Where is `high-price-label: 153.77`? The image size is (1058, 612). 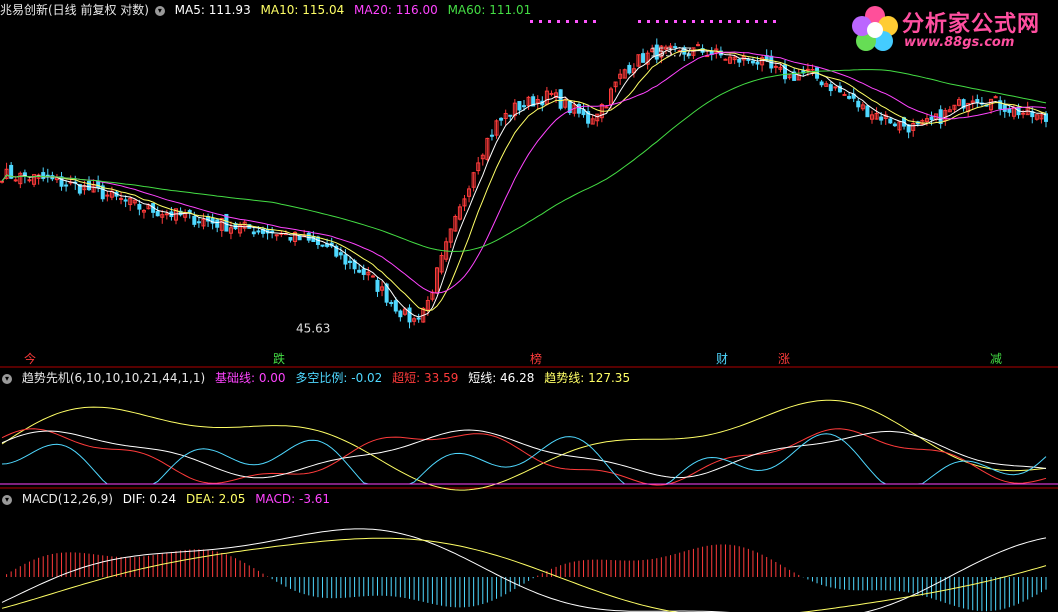
high-price-label: 153.77 is located at coordinates (671, 53).